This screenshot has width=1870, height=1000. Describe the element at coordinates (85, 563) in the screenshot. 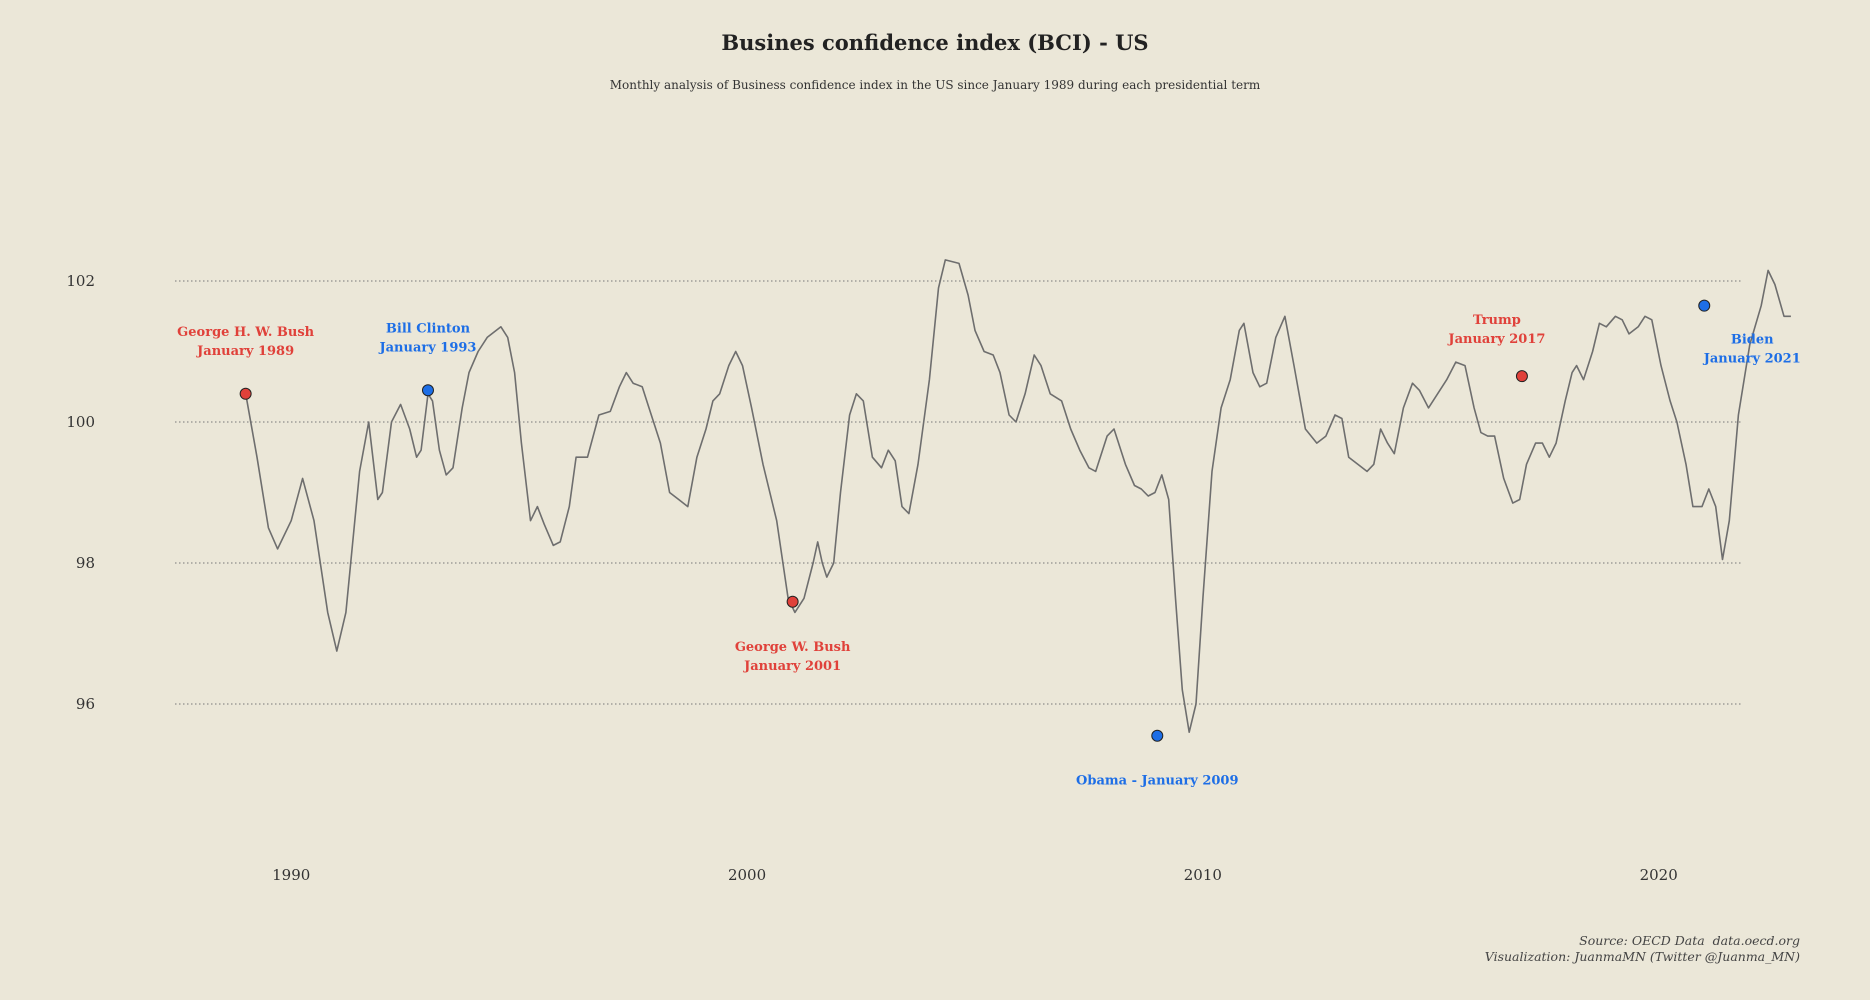

I see `y-tick-label: 98` at that location.